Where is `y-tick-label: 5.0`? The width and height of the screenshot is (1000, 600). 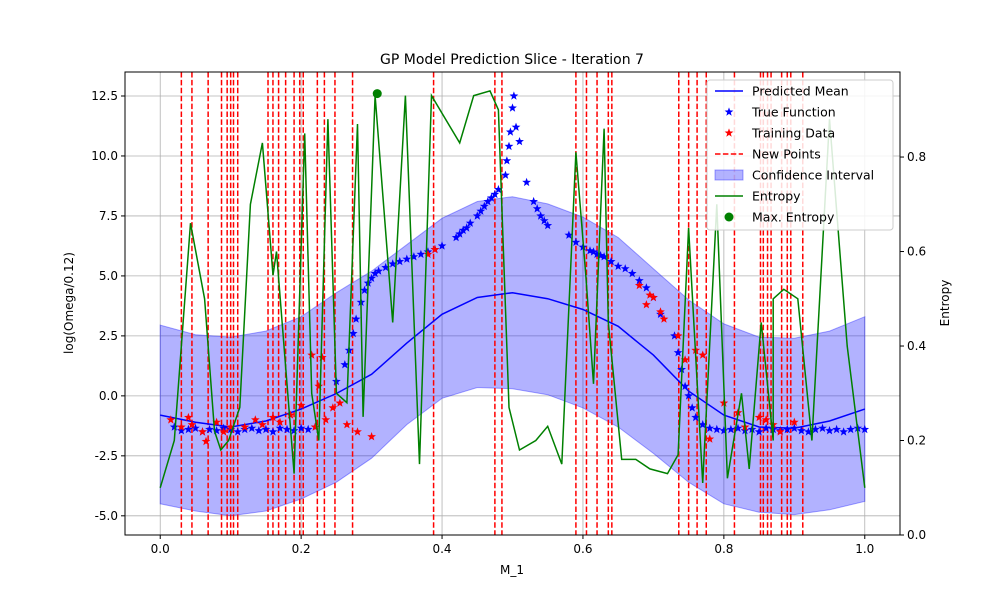
y-tick-label: 5.0 is located at coordinates (108, 276).